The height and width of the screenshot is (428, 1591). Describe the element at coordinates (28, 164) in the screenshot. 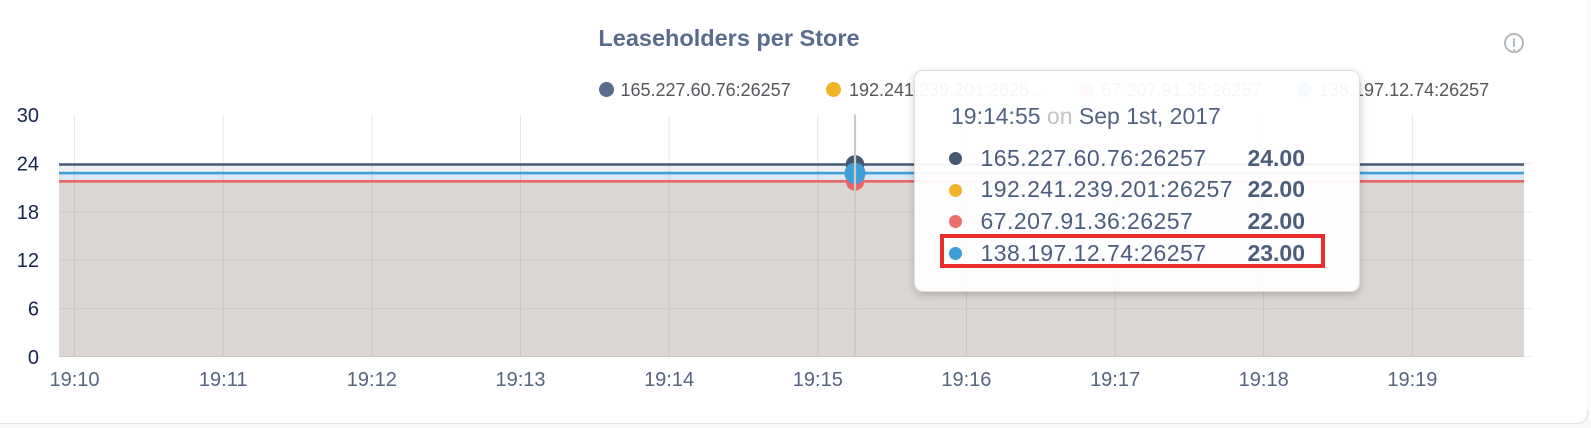

I see `svg-text: 24` at that location.